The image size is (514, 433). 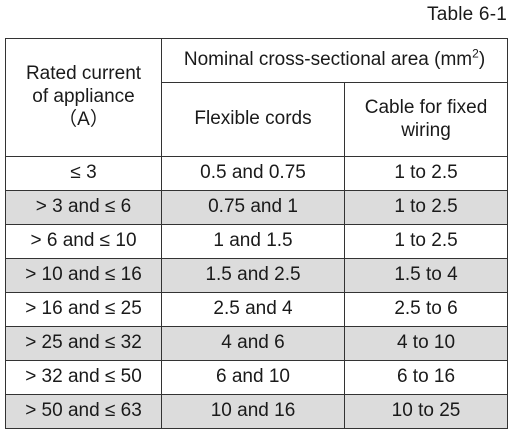 What do you see at coordinates (482, 60) in the screenshot?
I see `header-nominal-area-tail: )` at bounding box center [482, 60].